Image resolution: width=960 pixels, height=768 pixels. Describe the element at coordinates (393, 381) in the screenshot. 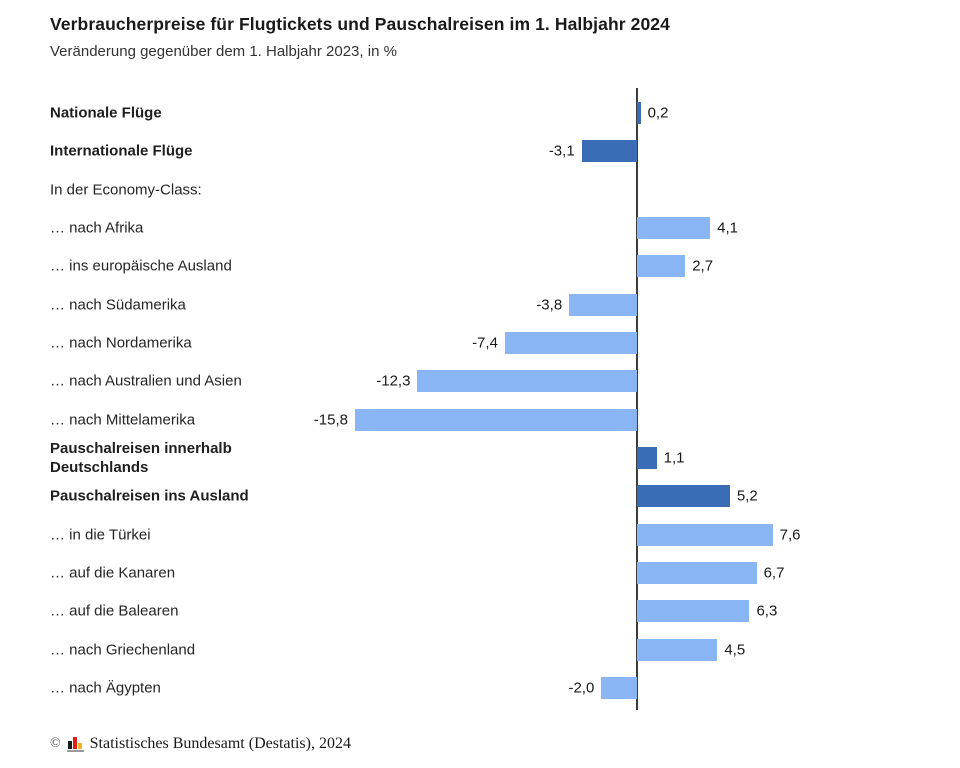

I see `value-label: -12,3` at that location.